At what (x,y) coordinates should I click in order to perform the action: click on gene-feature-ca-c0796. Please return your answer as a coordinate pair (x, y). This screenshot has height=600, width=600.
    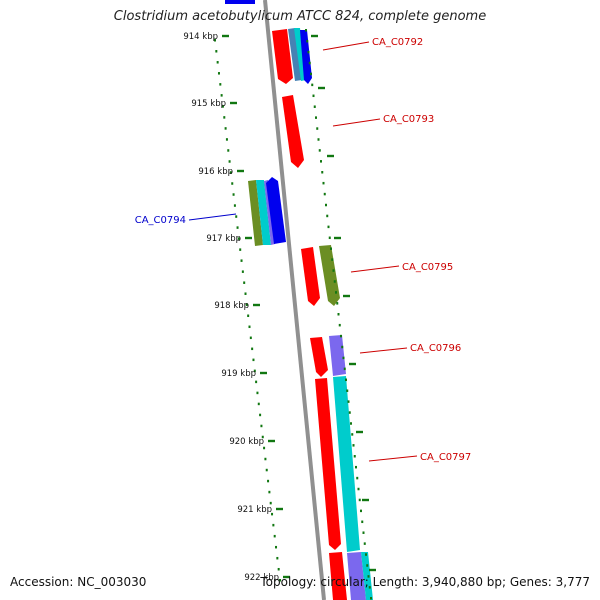
    Looking at the image, I should click on (319, 357).